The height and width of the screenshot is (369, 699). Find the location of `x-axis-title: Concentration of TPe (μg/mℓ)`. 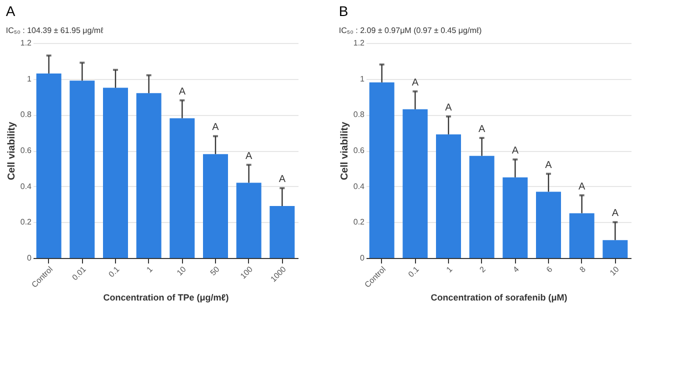

x-axis-title: Concentration of TPe (μg/mℓ) is located at coordinates (166, 297).